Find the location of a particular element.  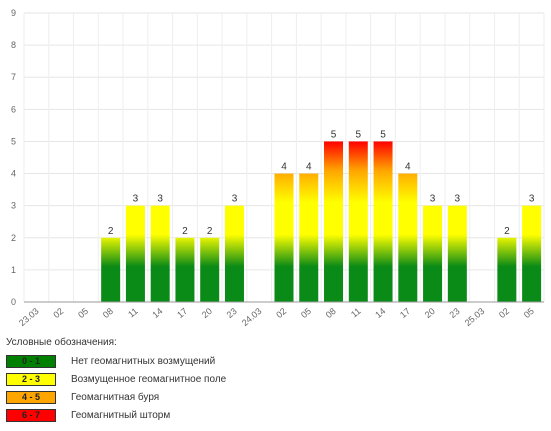

legend-swatch-red: 6 - 7 is located at coordinates (31, 415).